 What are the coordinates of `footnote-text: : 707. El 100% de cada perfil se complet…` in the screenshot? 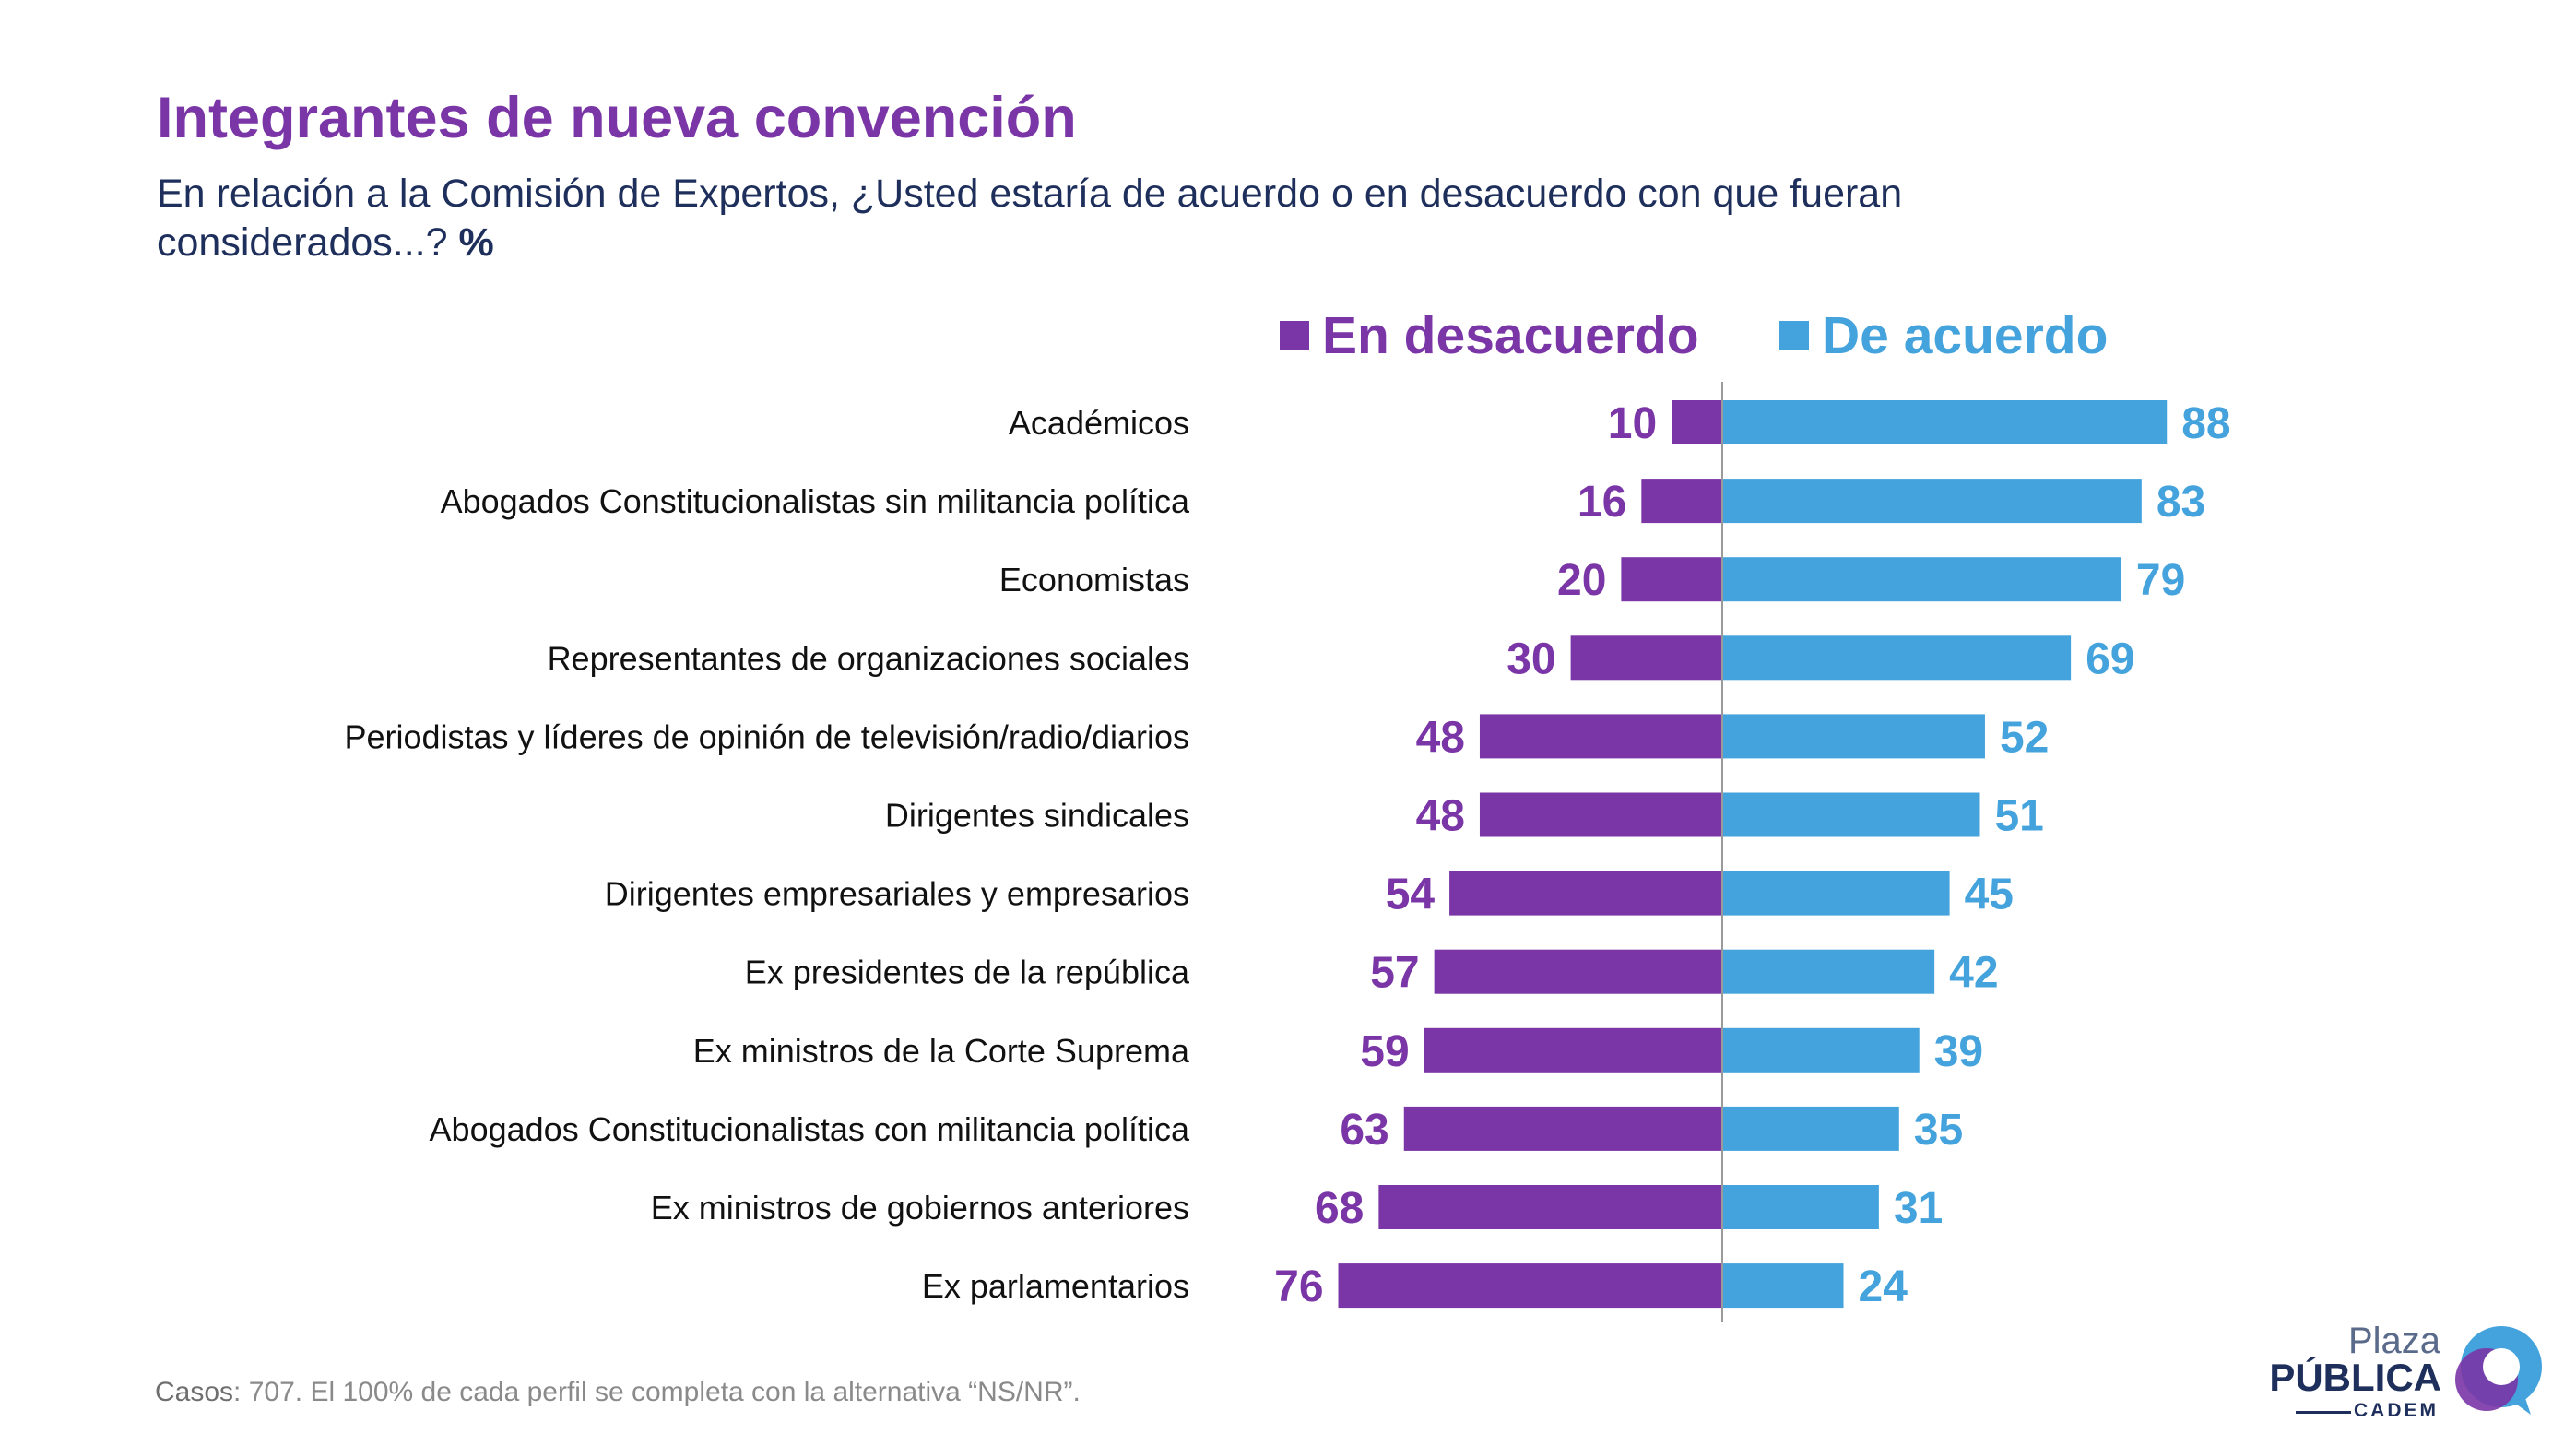 It's located at (657, 1392).